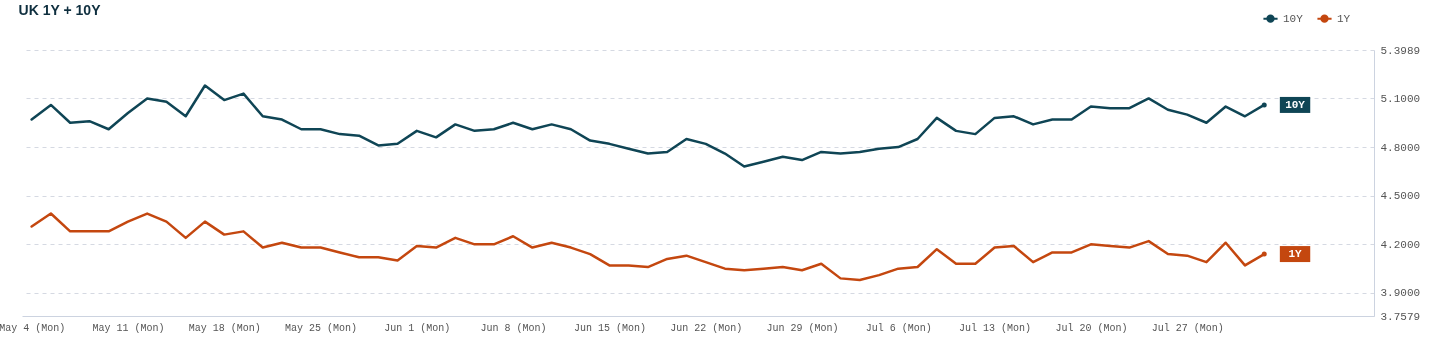 The image size is (1456, 356). I want to click on x-tick-label: Jul 6 (Mon), so click(898, 328).